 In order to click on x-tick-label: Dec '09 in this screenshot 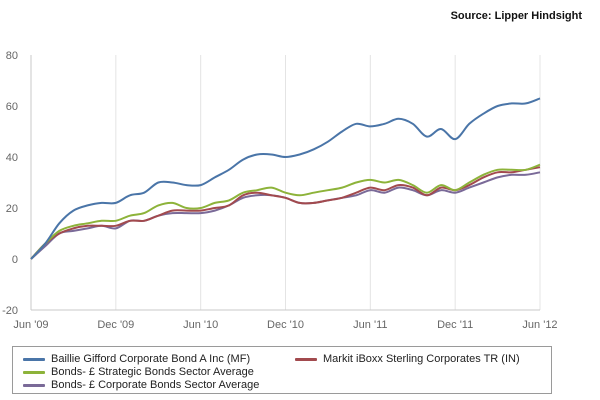, I will do `click(115, 325)`.